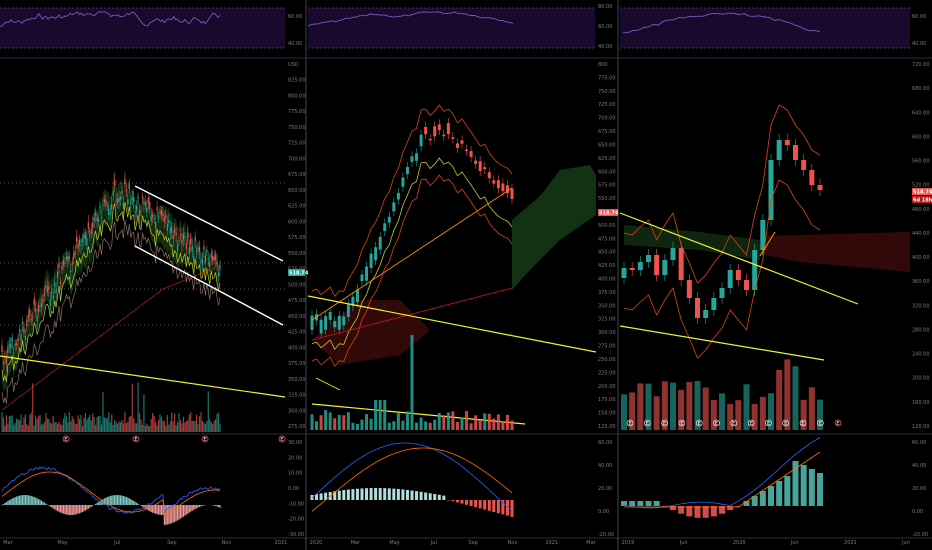 The image size is (932, 550). Describe the element at coordinates (143, 376) in the screenshot. I see `trendline-support` at that location.